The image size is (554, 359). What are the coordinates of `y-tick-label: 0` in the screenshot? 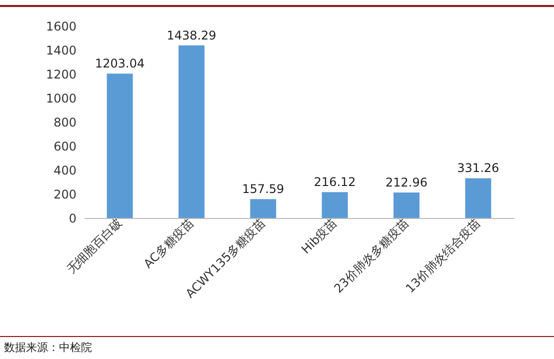 It's located at (72, 219).